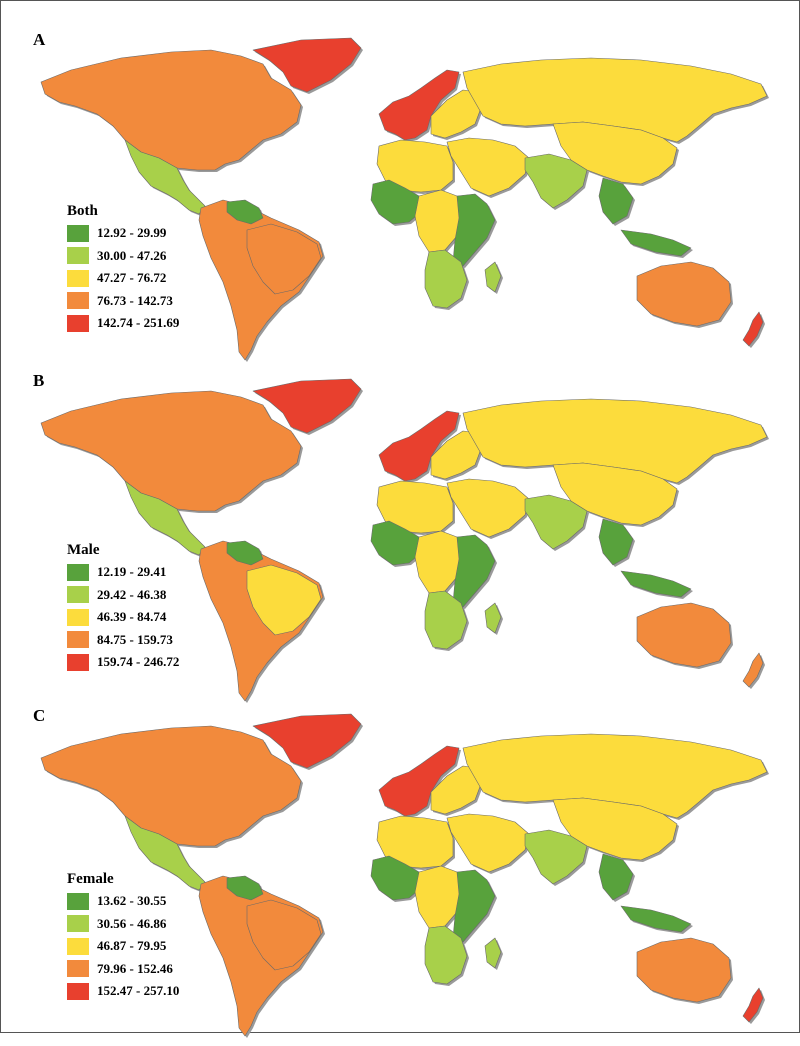 The width and height of the screenshot is (800, 1046). I want to click on legend-label: 12.92 - 29.99, so click(132, 233).